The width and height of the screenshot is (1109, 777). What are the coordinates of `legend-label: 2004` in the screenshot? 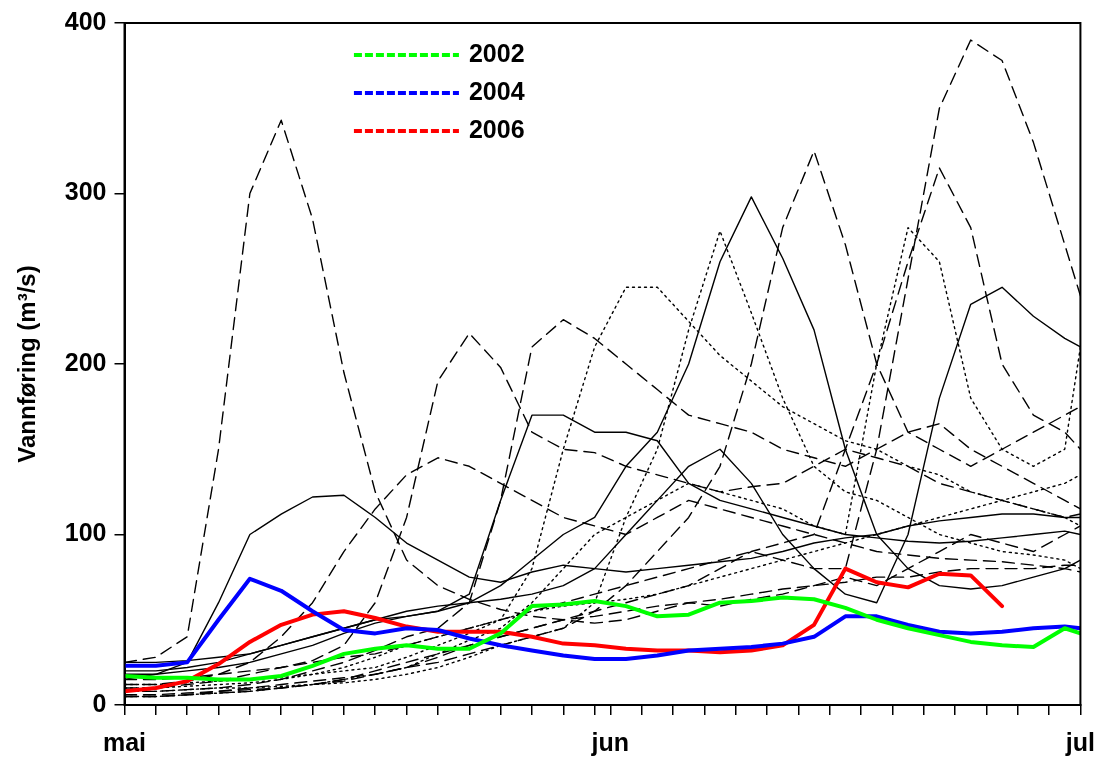 It's located at (496, 90).